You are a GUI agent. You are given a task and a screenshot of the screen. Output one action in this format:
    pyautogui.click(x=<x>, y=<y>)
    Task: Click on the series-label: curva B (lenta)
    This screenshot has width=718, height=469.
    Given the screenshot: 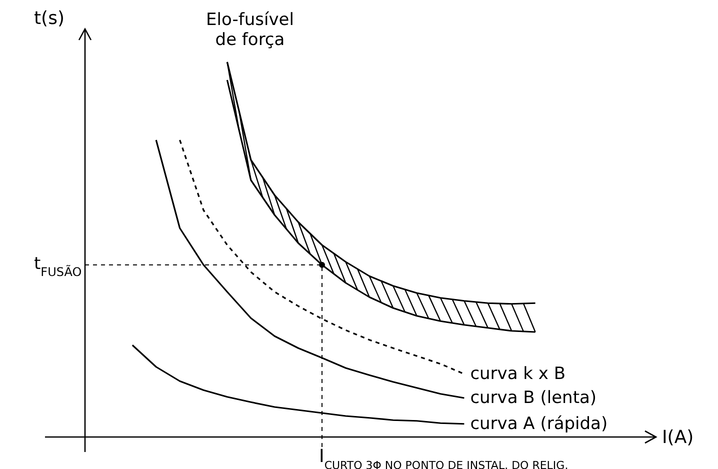 What is the action you would take?
    pyautogui.click(x=533, y=398)
    